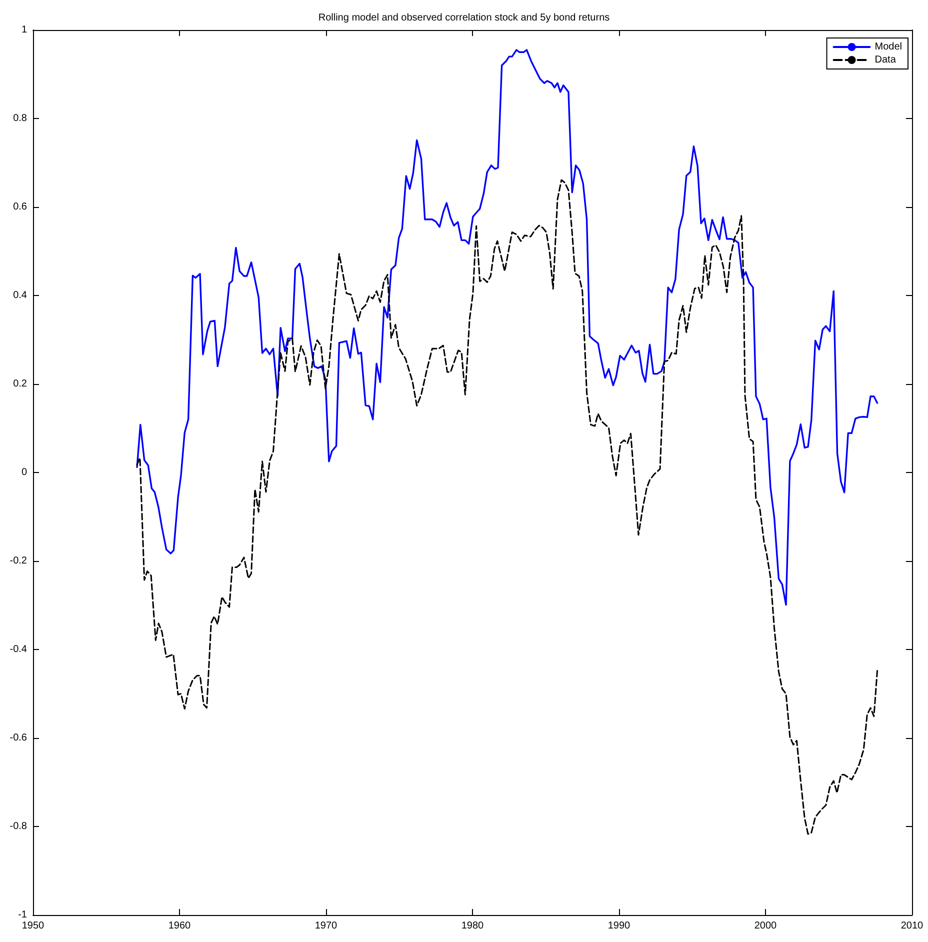  Describe the element at coordinates (472, 926) in the screenshot. I see `x-tick-label: 1980` at that location.